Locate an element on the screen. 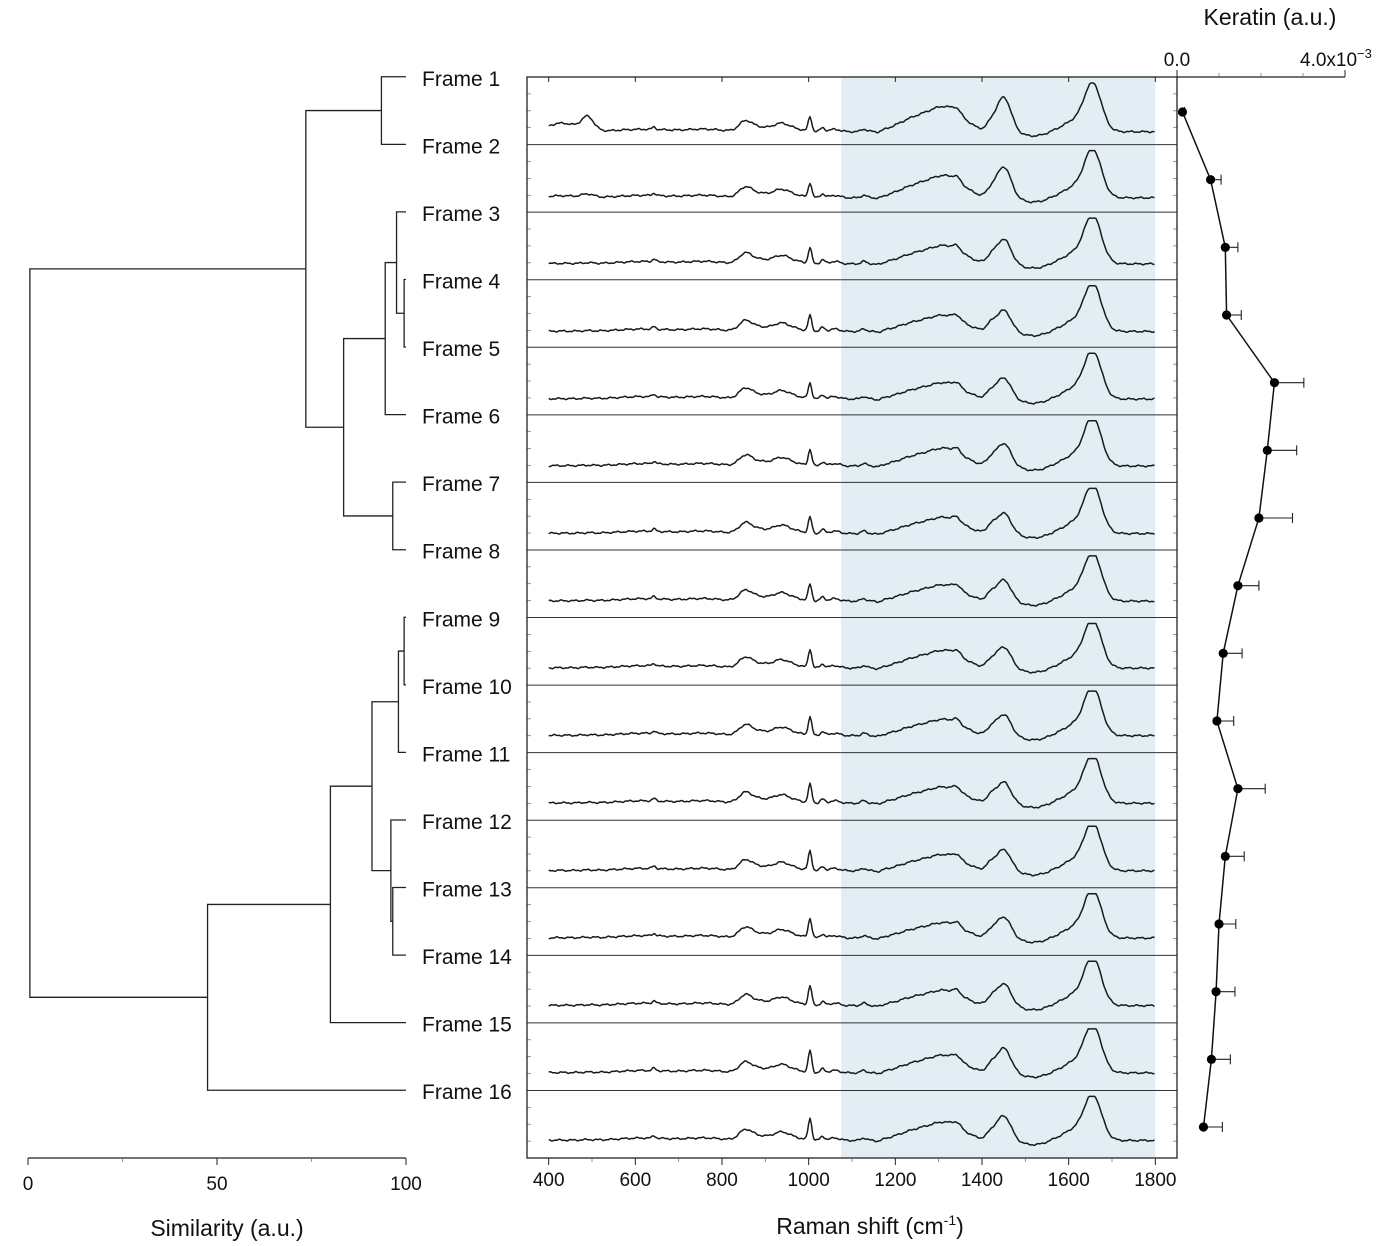 Image resolution: width=1400 pixels, height=1246 pixels. keratin-title: Keratin (a.u.) is located at coordinates (1270, 17).